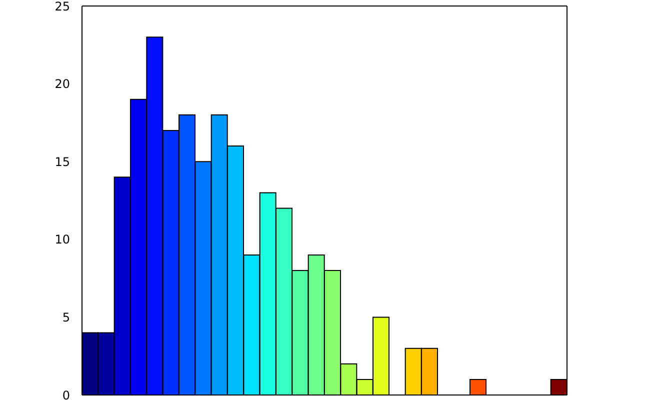  Describe the element at coordinates (66, 317) in the screenshot. I see `y-tick-label: 5` at that location.